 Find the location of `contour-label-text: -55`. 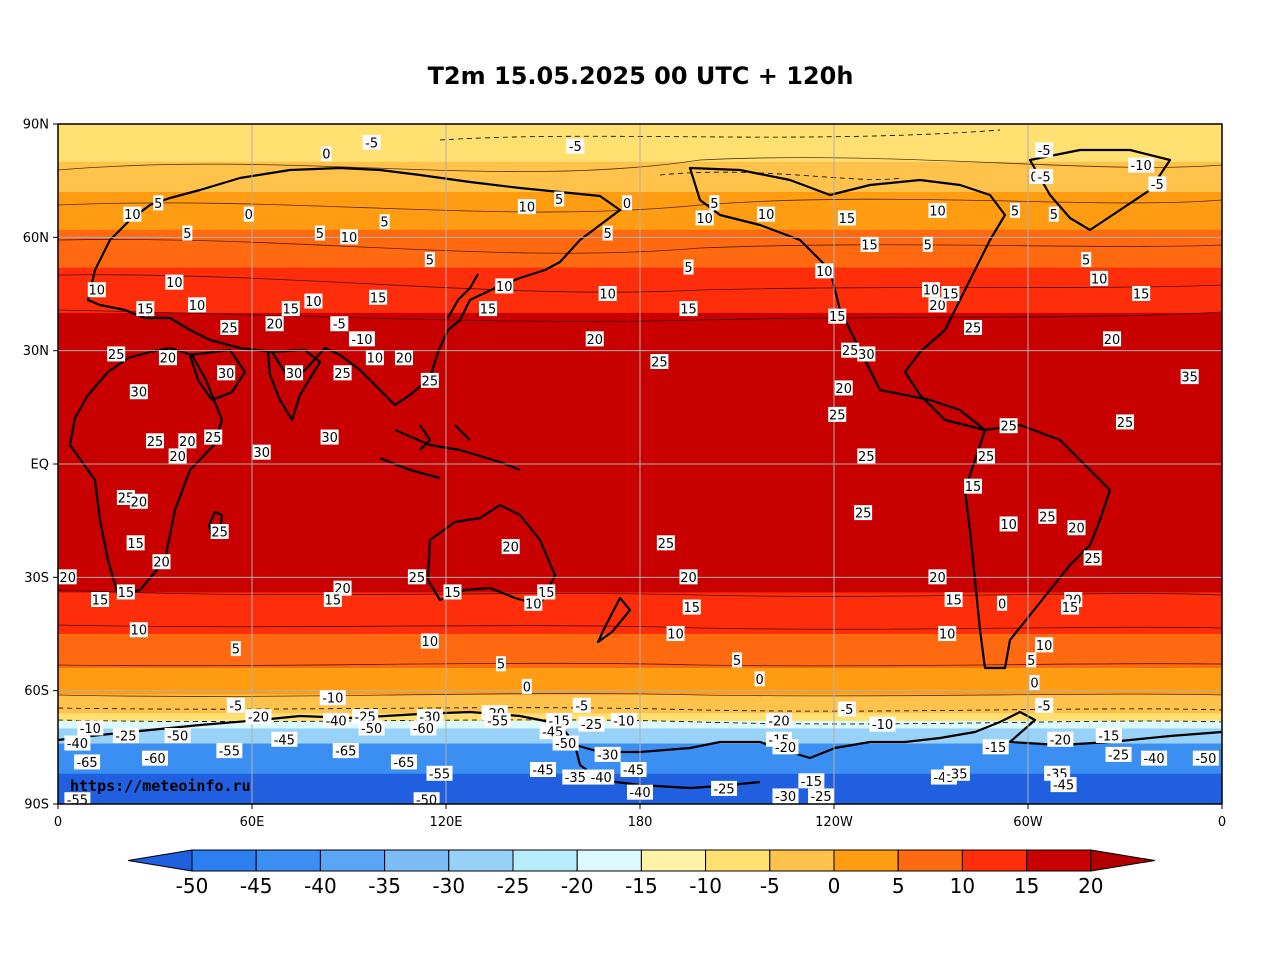

contour-label-text: -55 is located at coordinates (229, 752).